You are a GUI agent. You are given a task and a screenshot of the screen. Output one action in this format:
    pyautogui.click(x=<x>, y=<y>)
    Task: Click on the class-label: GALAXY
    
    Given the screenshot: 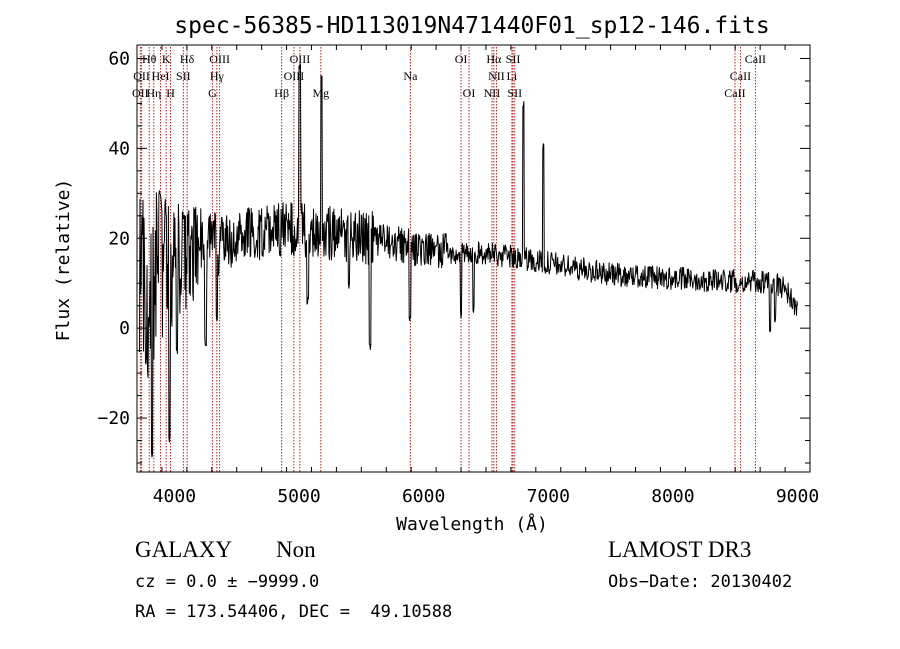 What is the action you would take?
    pyautogui.click(x=184, y=549)
    